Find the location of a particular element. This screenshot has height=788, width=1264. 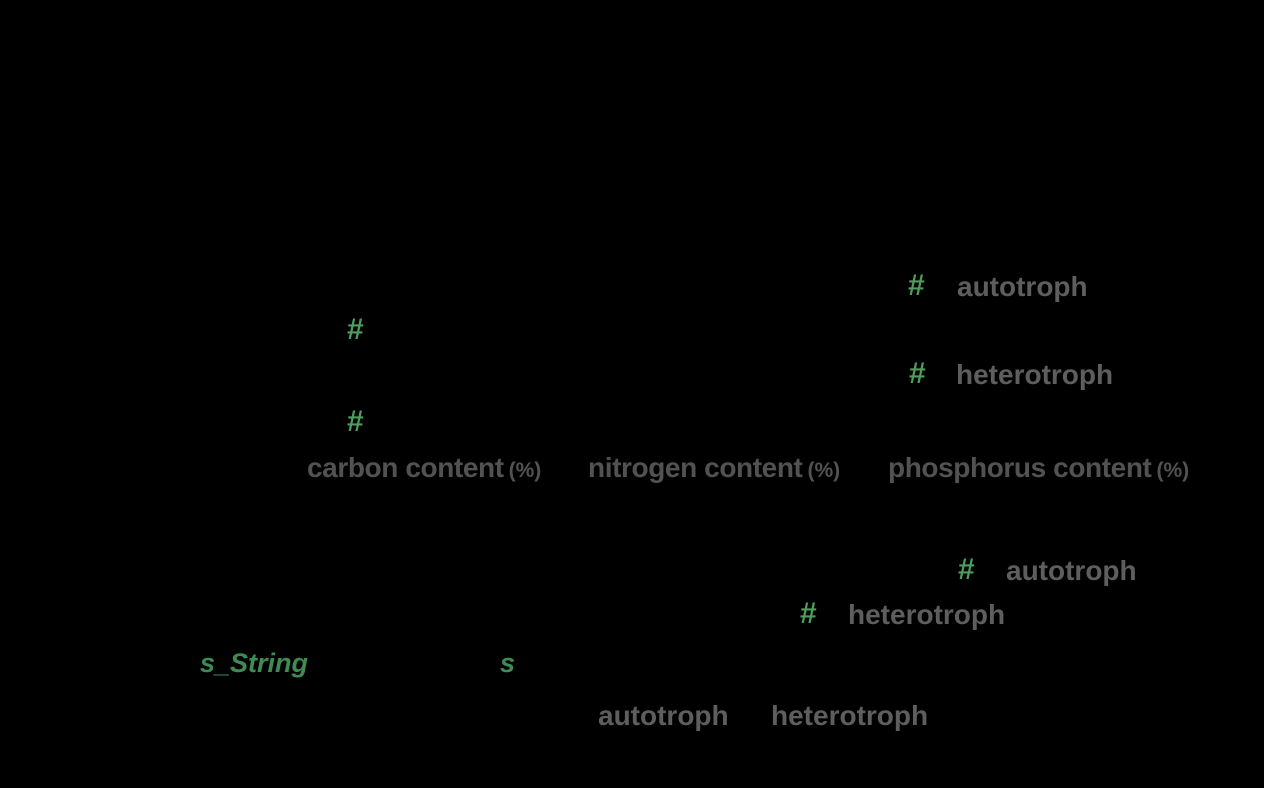

column-header-nitrogen: nitrogen content (%) is located at coordinates (714, 468).